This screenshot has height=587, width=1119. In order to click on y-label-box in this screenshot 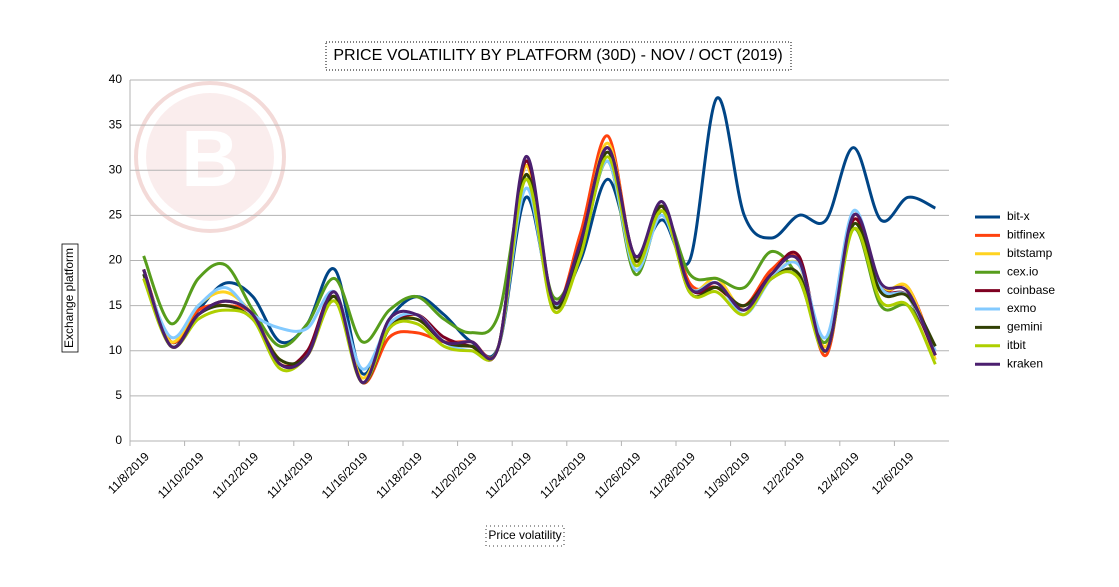, I will do `click(70, 298)`.